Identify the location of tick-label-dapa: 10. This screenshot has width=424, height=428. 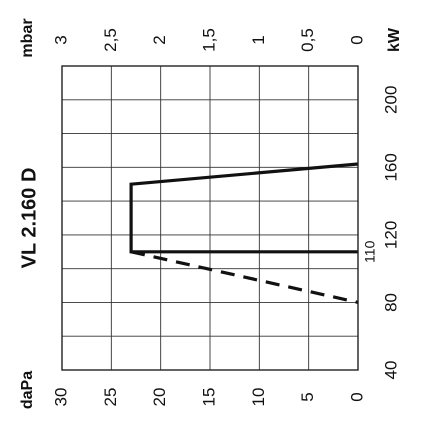
(258, 397).